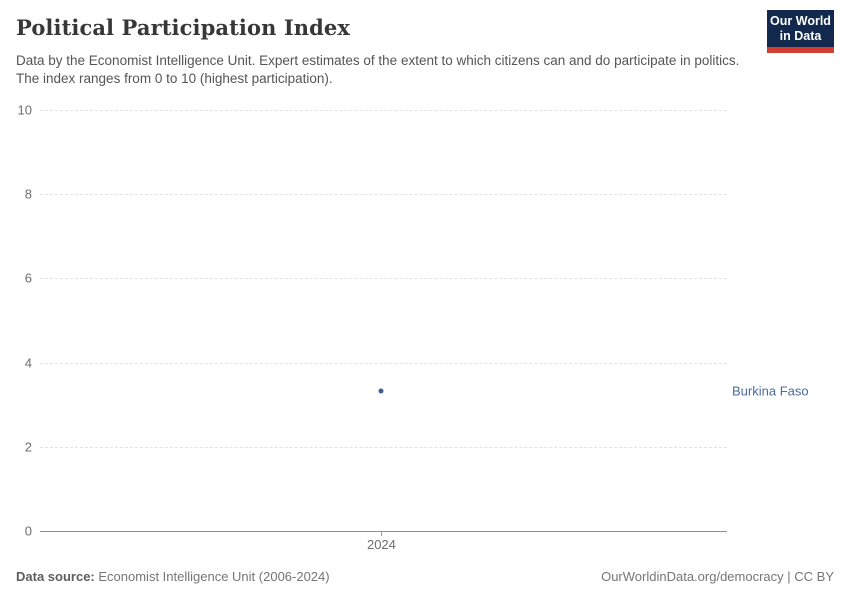 The image size is (850, 600). What do you see at coordinates (381, 391) in the screenshot?
I see `data-point-burkina-faso` at bounding box center [381, 391].